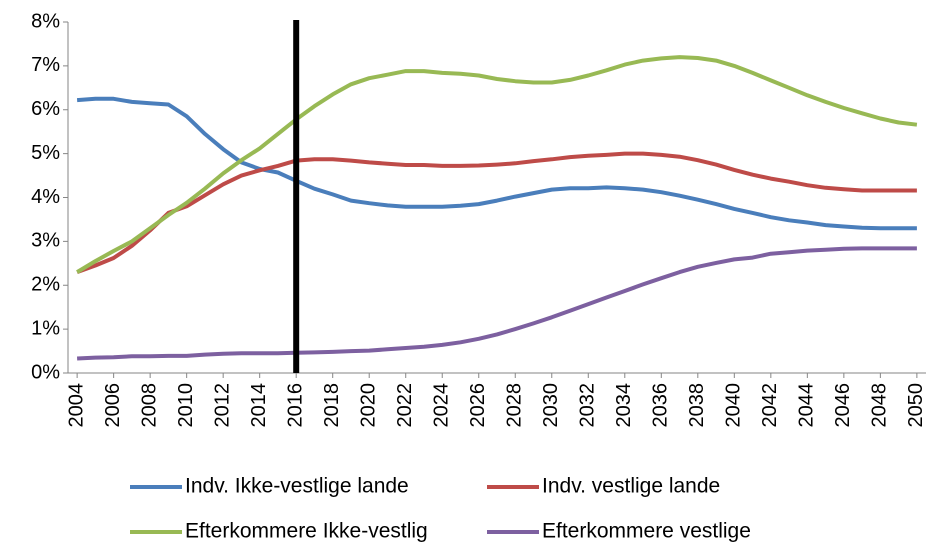  I want to click on y-tick-label: 7%, so click(45, 65).